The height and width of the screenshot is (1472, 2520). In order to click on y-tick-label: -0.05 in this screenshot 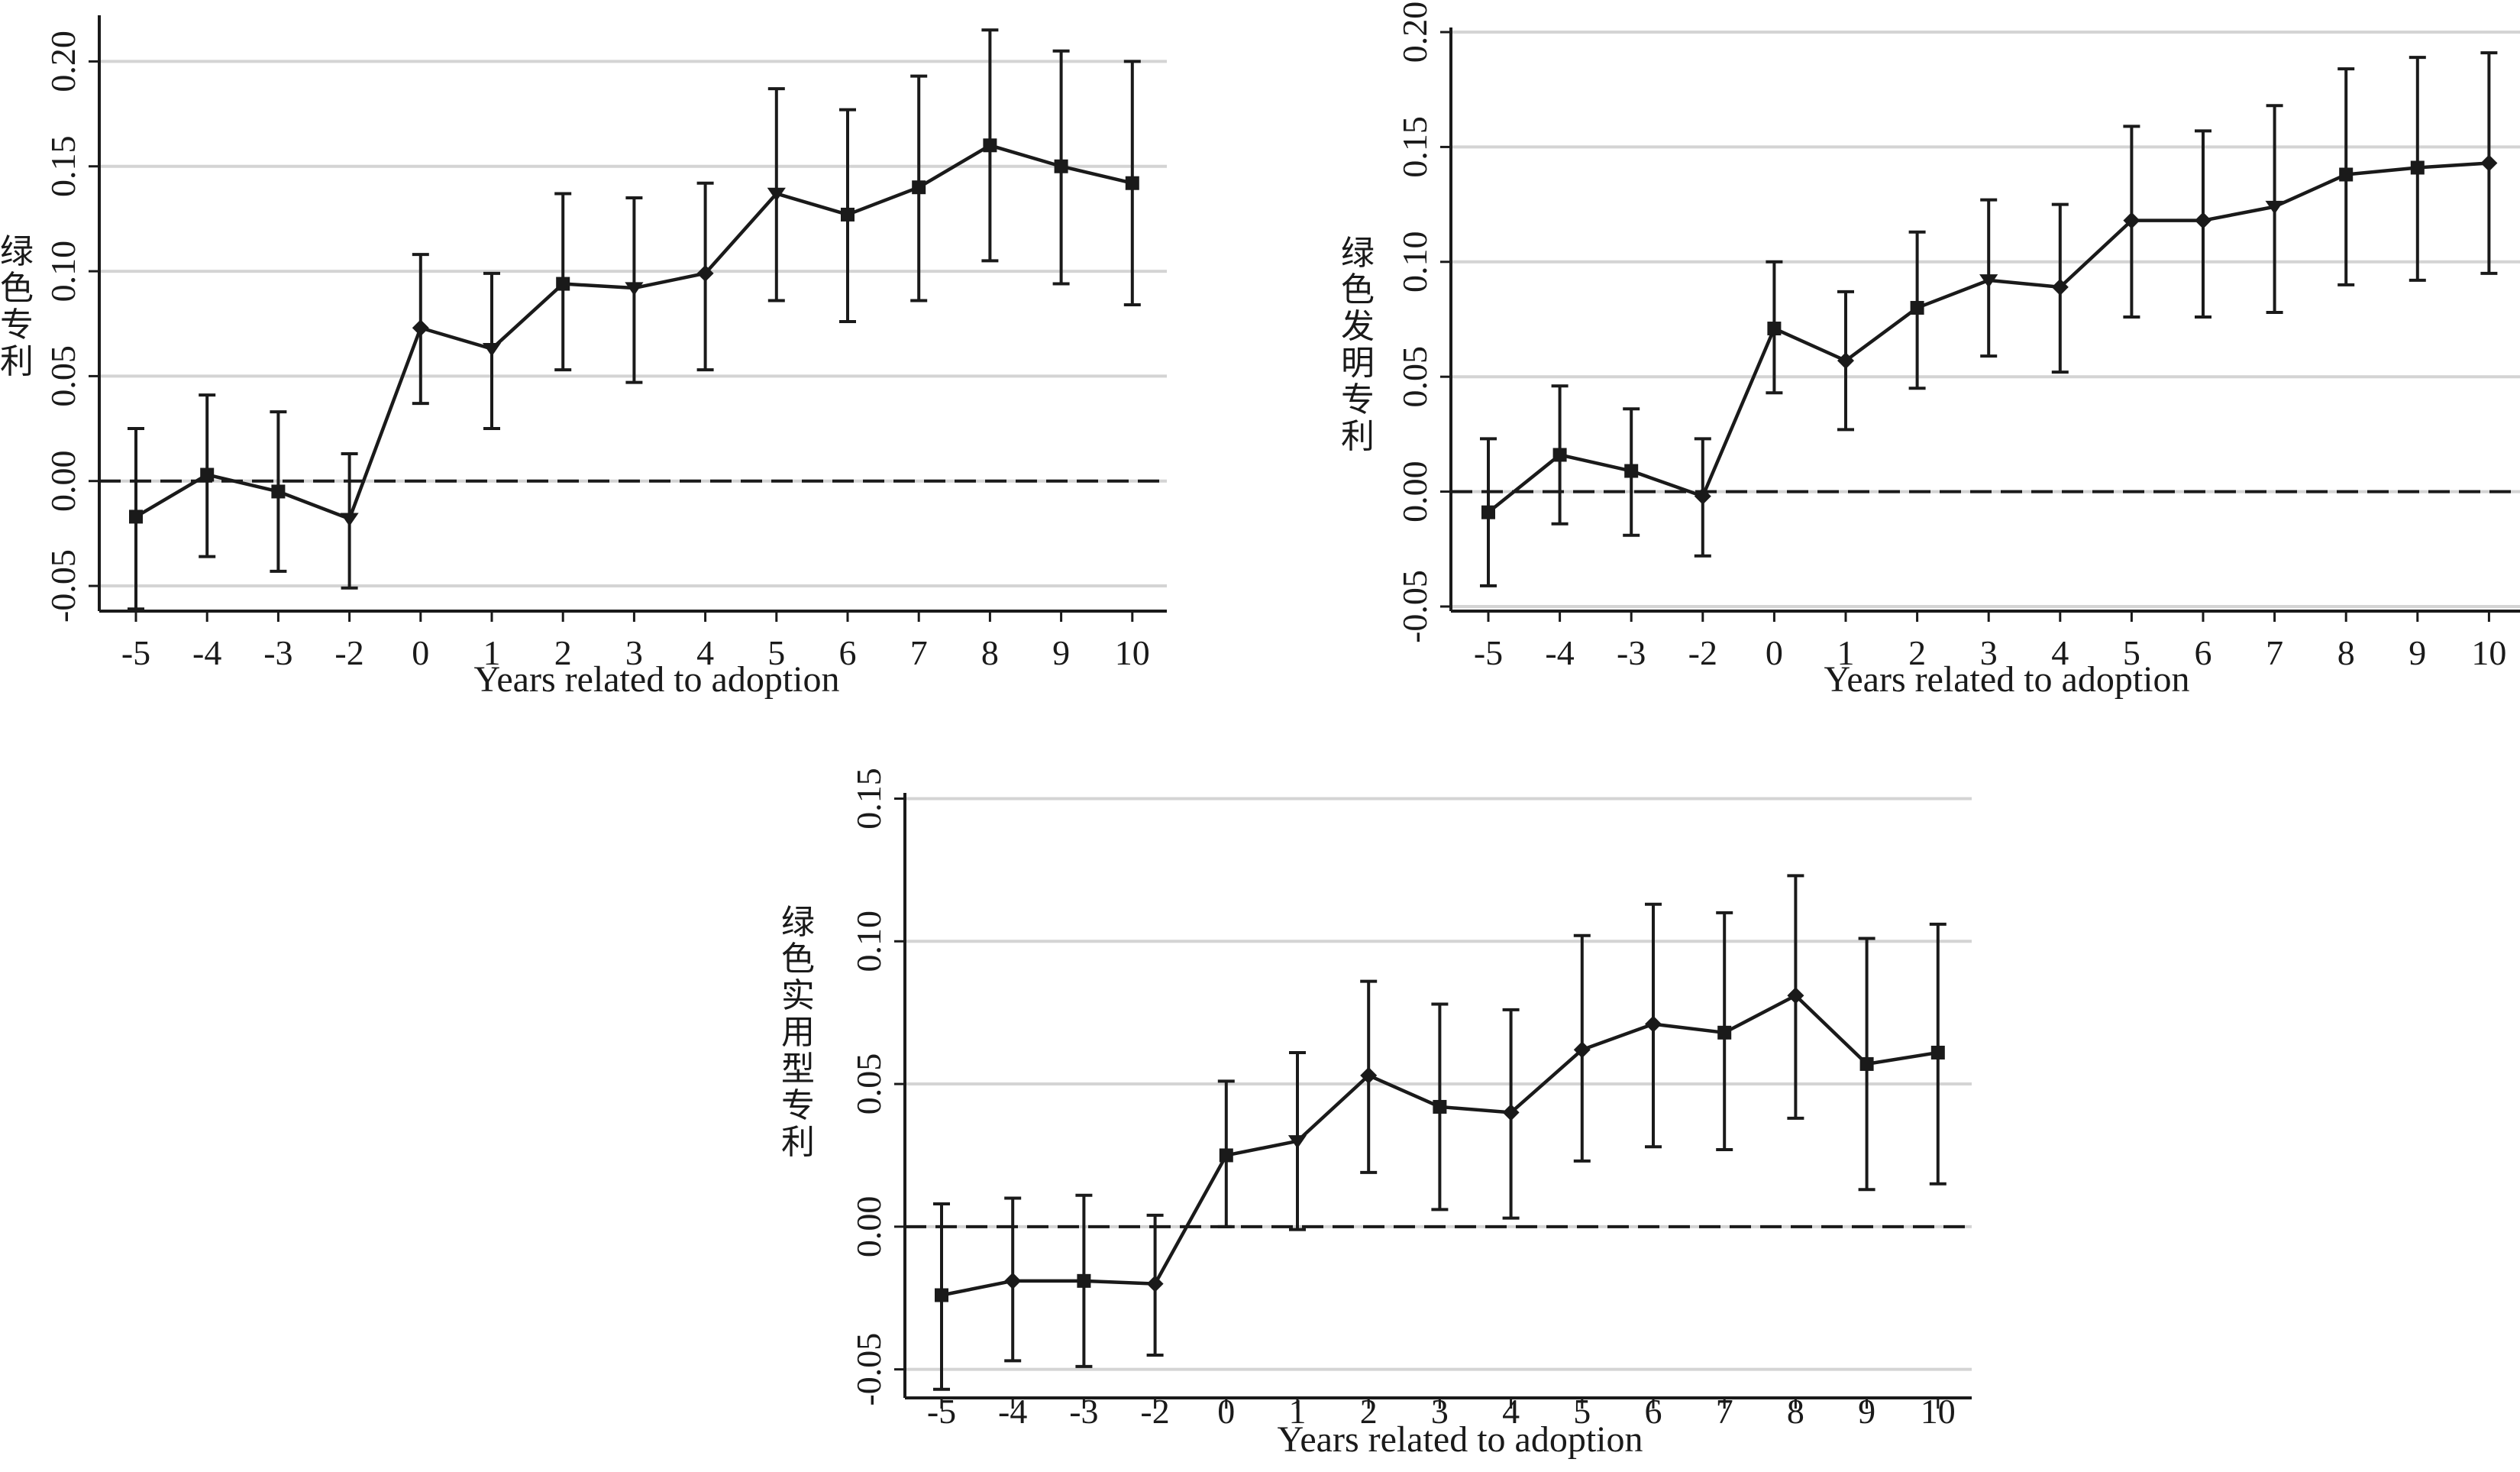, I will do `click(63, 586)`.